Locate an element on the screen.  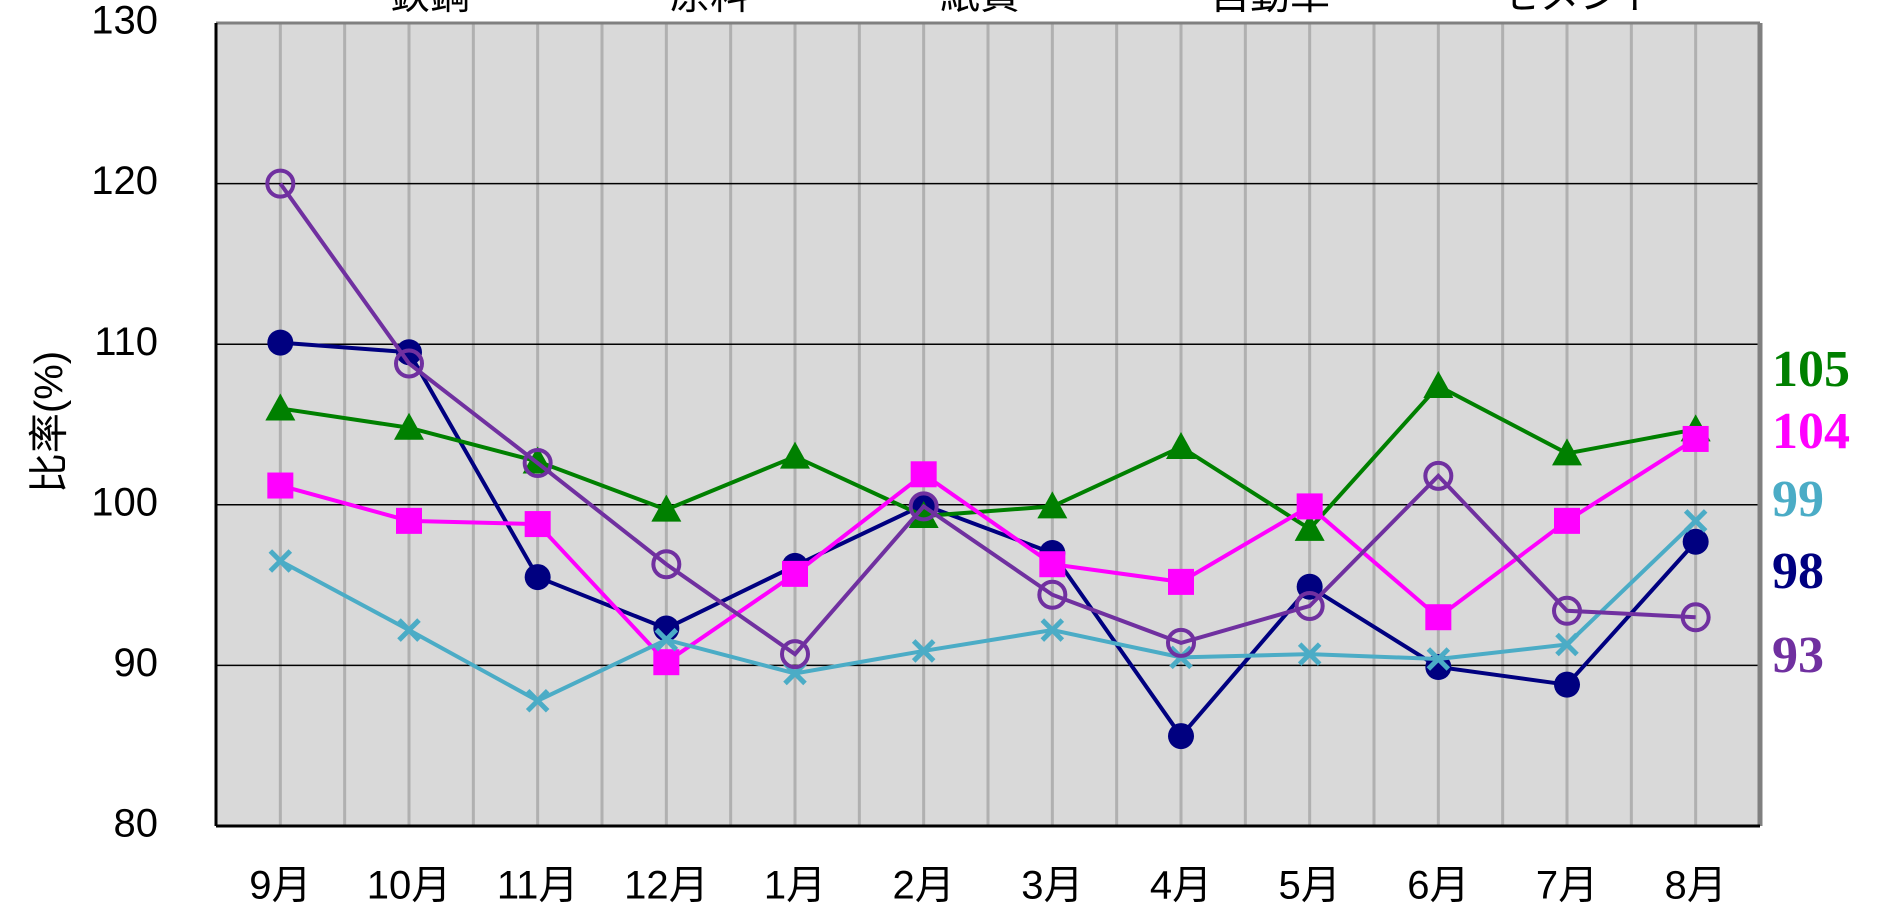
end-label: 99 is located at coordinates (1798, 499).